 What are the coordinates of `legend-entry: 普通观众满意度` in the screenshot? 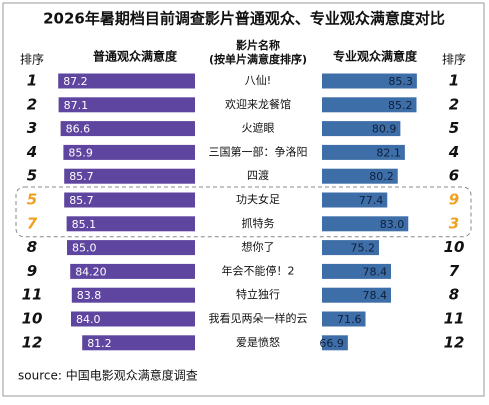 It's located at (135, 56).